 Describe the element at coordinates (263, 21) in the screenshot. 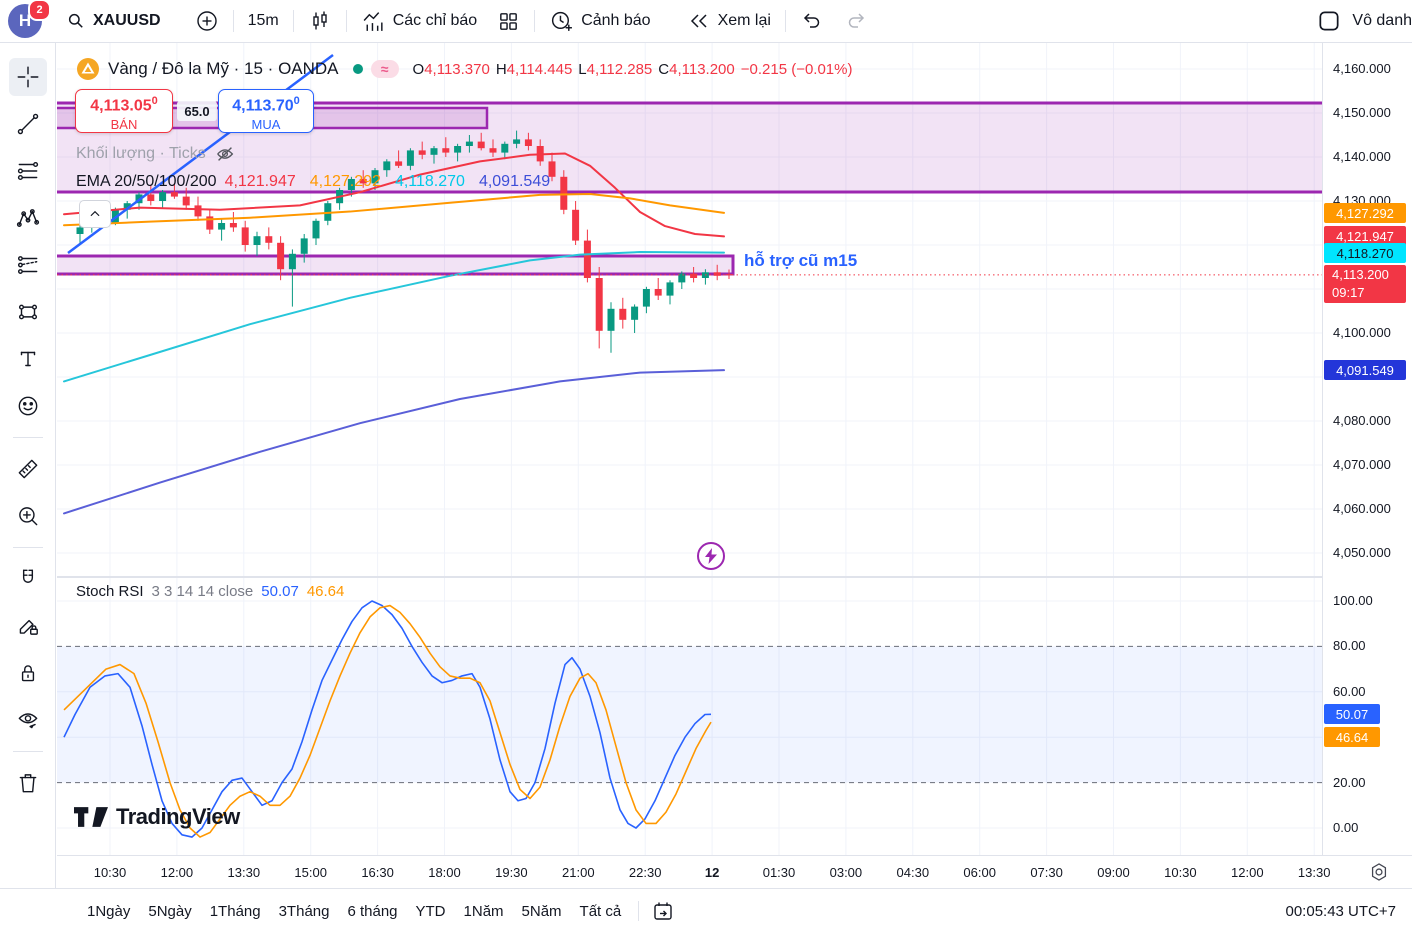

I see `interval-button: 15m` at that location.